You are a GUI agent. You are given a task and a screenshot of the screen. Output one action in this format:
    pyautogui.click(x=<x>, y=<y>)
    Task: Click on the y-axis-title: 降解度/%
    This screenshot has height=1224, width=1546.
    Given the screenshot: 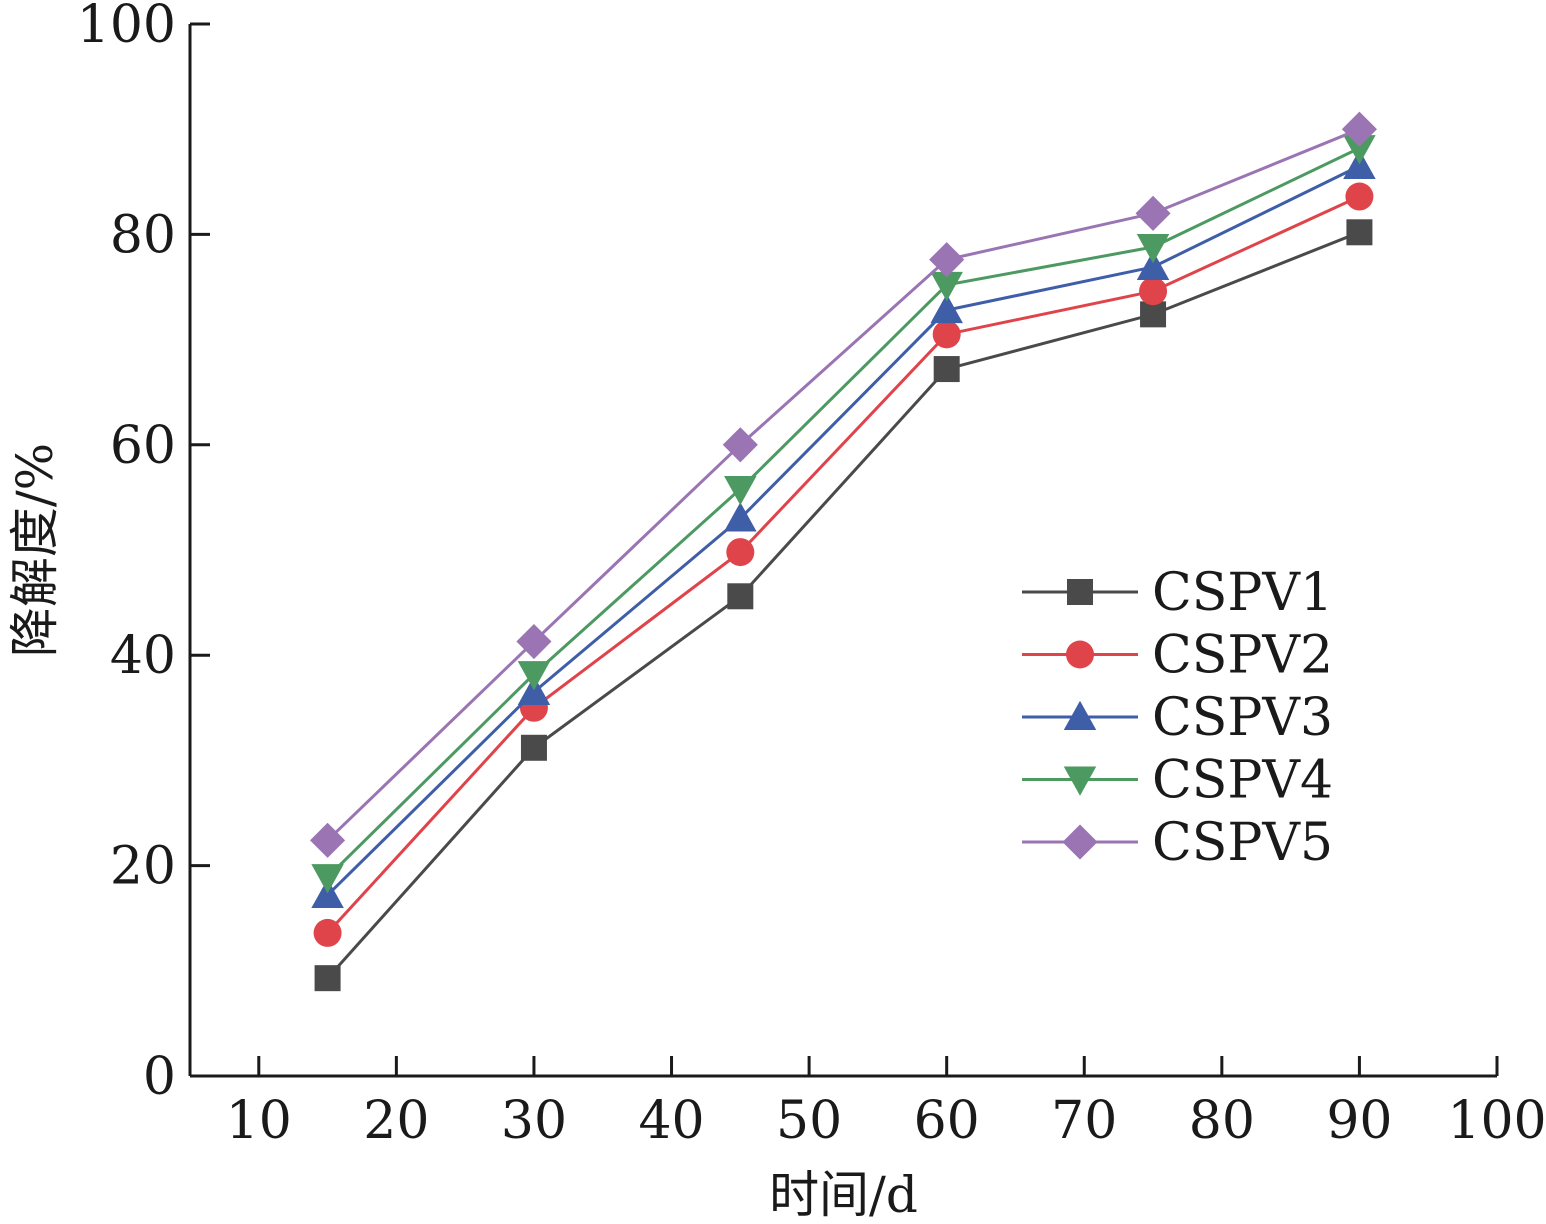 What is the action you would take?
    pyautogui.click(x=35, y=550)
    